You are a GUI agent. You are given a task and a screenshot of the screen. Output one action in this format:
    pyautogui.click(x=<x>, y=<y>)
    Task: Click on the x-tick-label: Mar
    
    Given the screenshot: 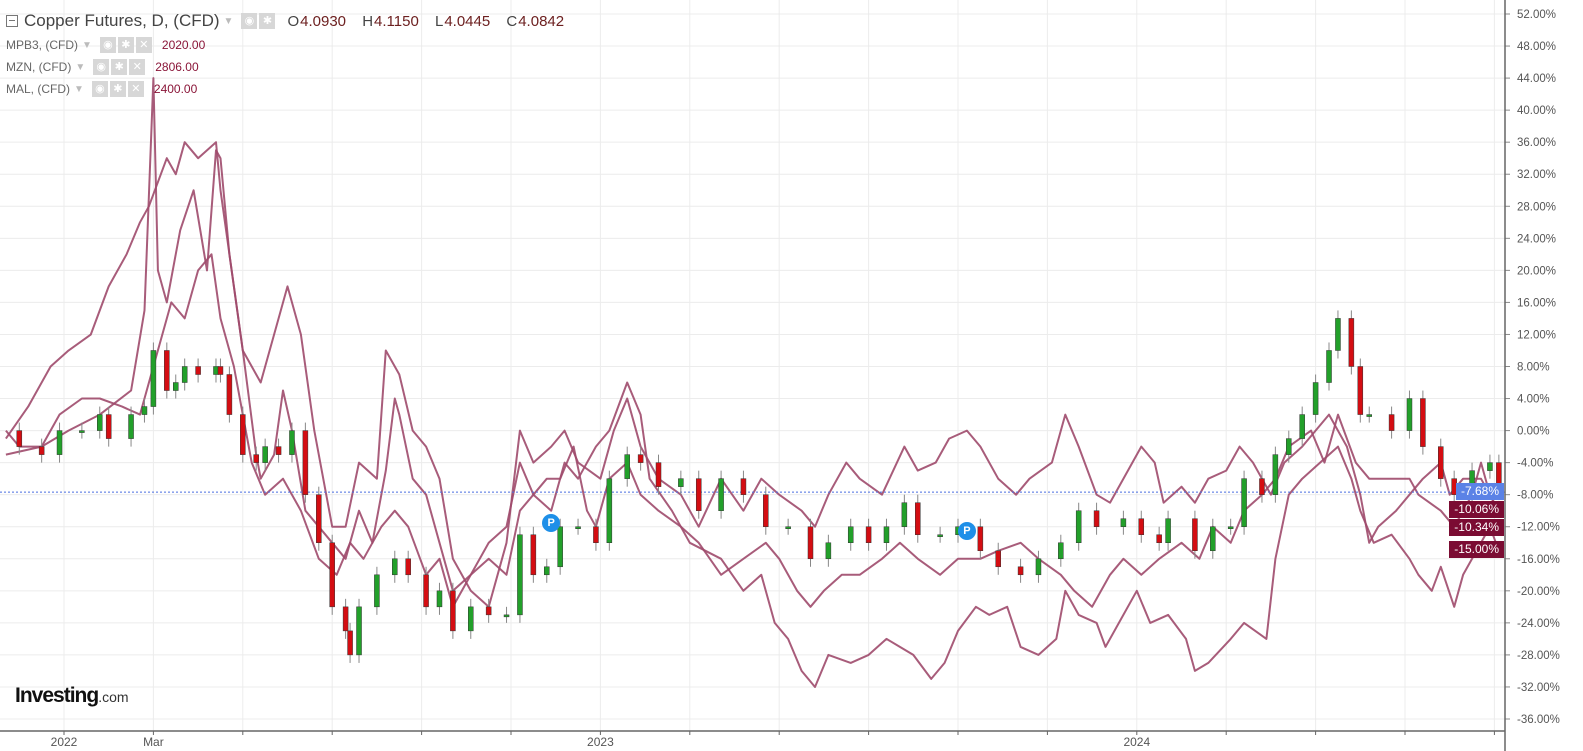 What is the action you would take?
    pyautogui.click(x=153, y=742)
    